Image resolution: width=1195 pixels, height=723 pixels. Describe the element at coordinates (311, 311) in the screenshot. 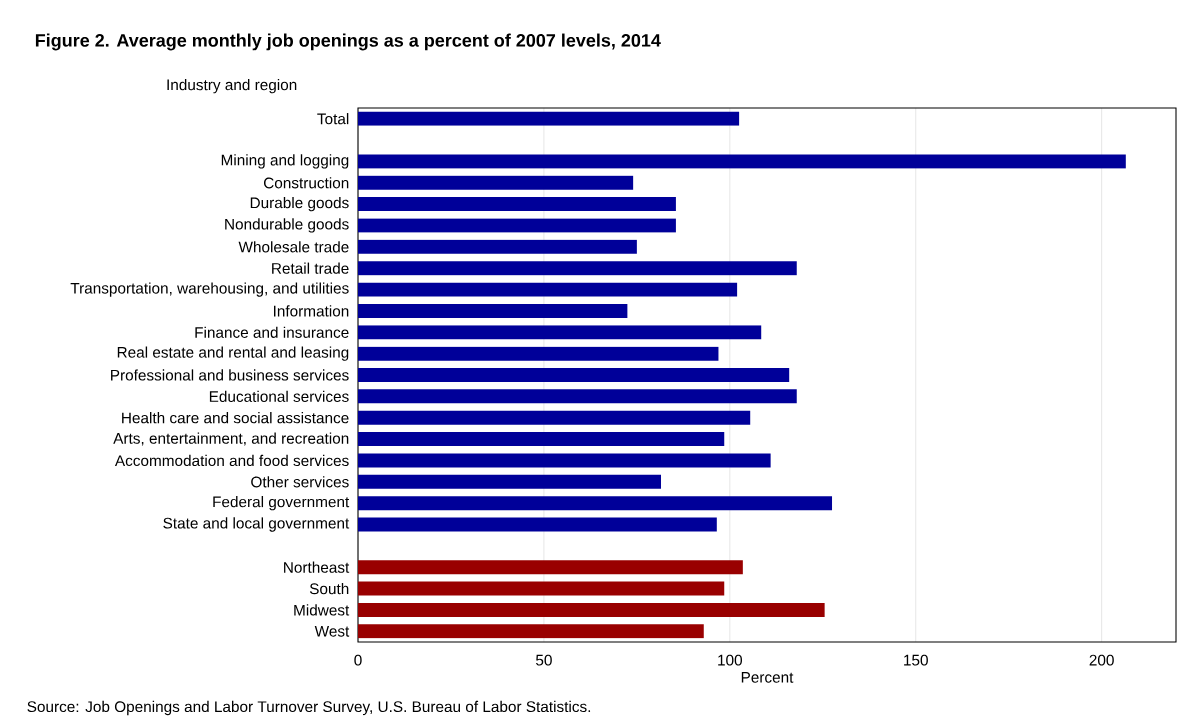

I see `y-tick-label: Information` at that location.